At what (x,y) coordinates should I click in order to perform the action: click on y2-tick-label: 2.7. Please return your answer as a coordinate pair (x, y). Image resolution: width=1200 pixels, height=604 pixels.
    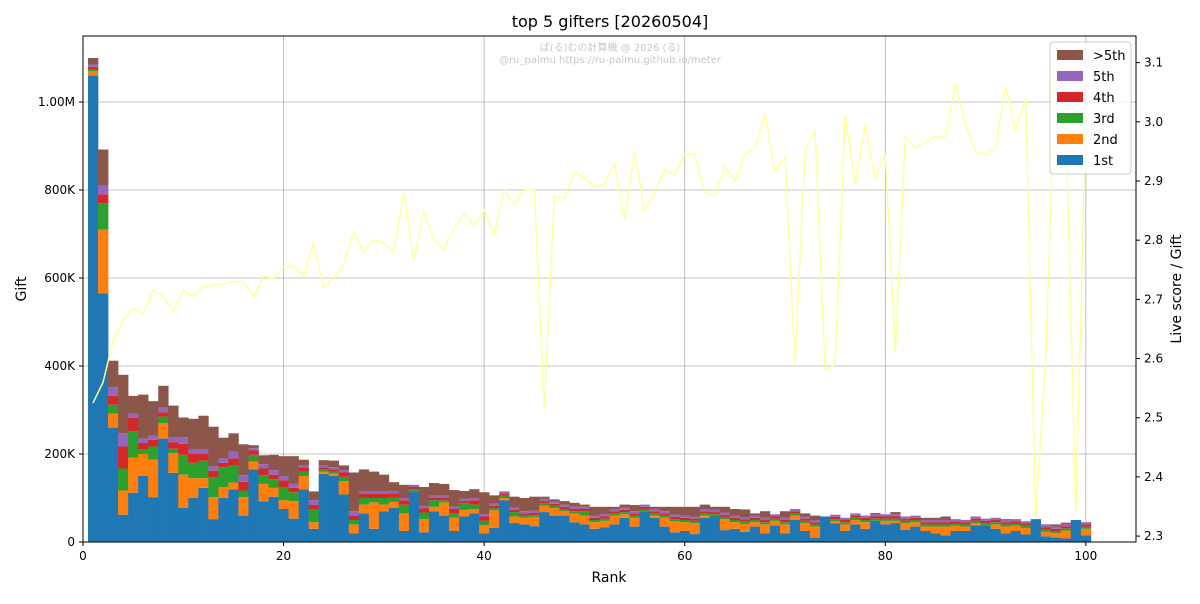
    Looking at the image, I should click on (1153, 299).